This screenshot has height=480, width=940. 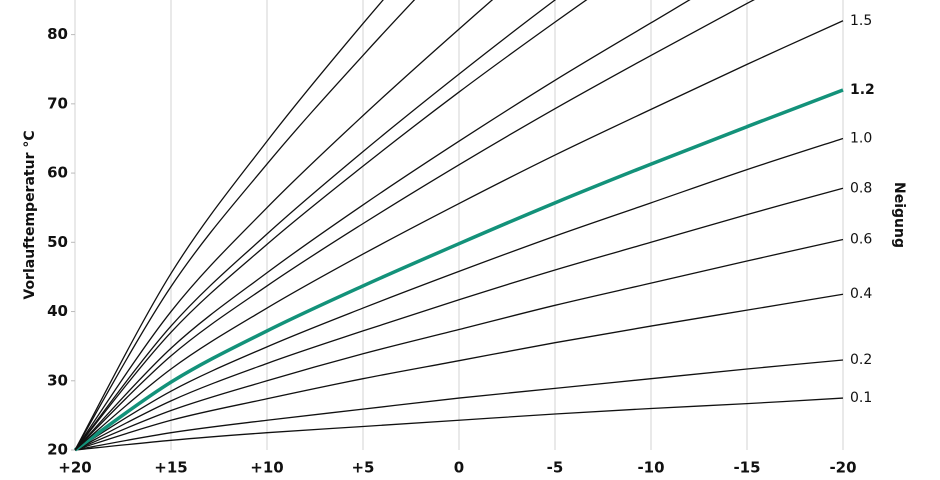 What do you see at coordinates (862, 90) in the screenshot?
I see `series-label: 1.2` at bounding box center [862, 90].